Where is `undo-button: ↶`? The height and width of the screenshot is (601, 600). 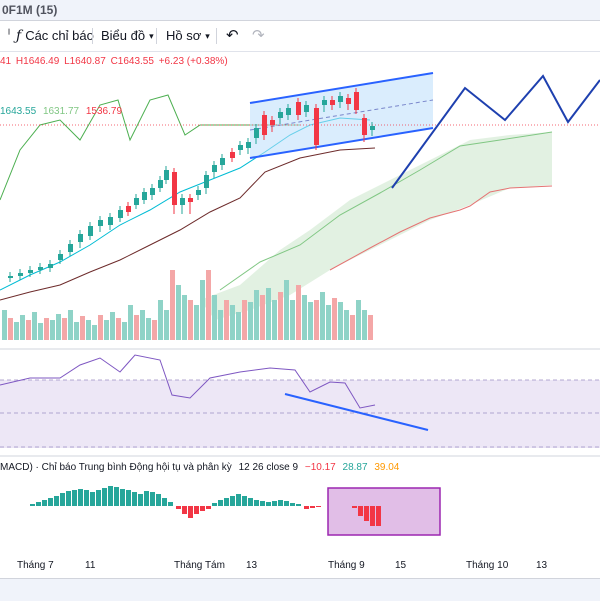
undo-button: ↶ is located at coordinates (232, 36).